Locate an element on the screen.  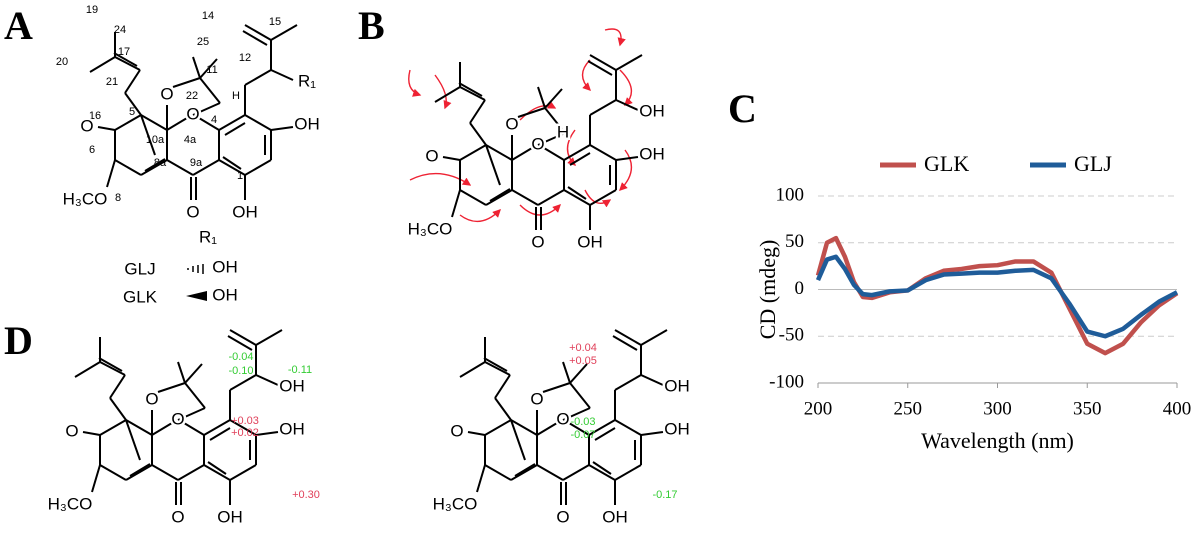
atom-label: H is located at coordinates (563, 131).